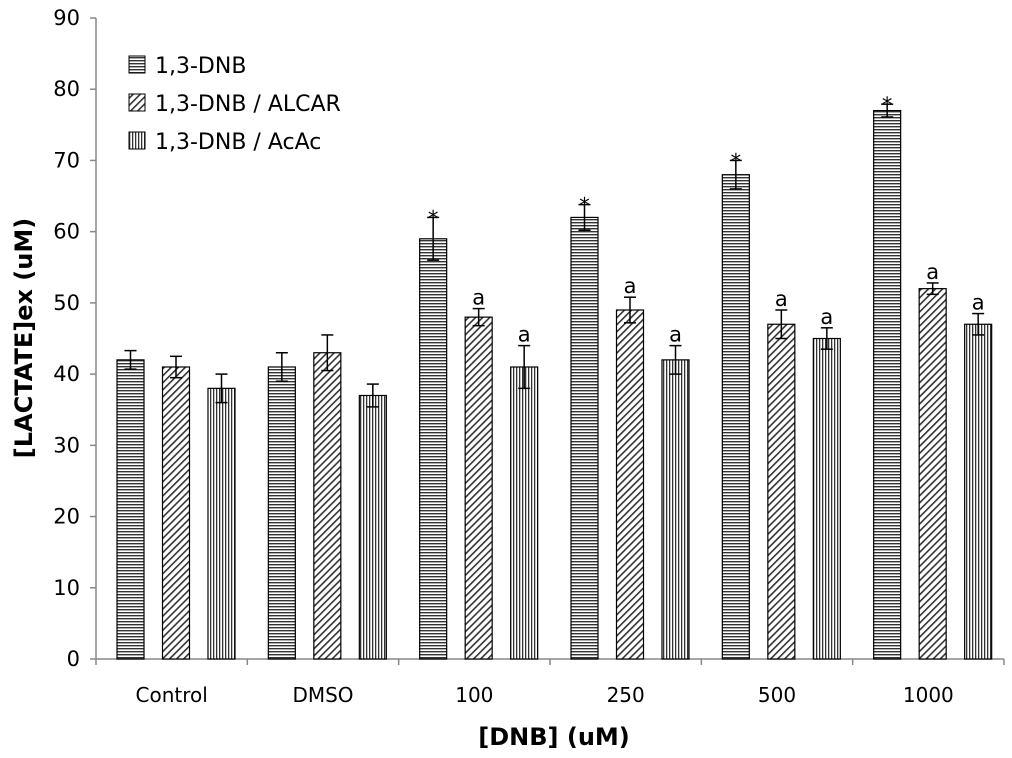  I want to click on y-tick-label: 80, so click(66, 89).